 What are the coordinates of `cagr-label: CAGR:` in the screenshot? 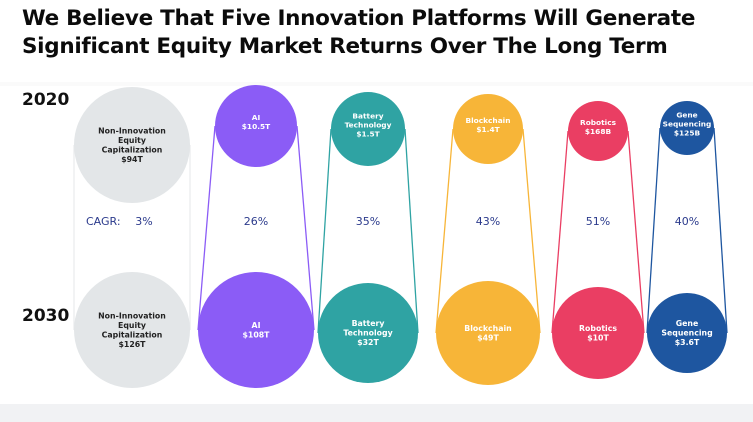 It's located at (103, 221).